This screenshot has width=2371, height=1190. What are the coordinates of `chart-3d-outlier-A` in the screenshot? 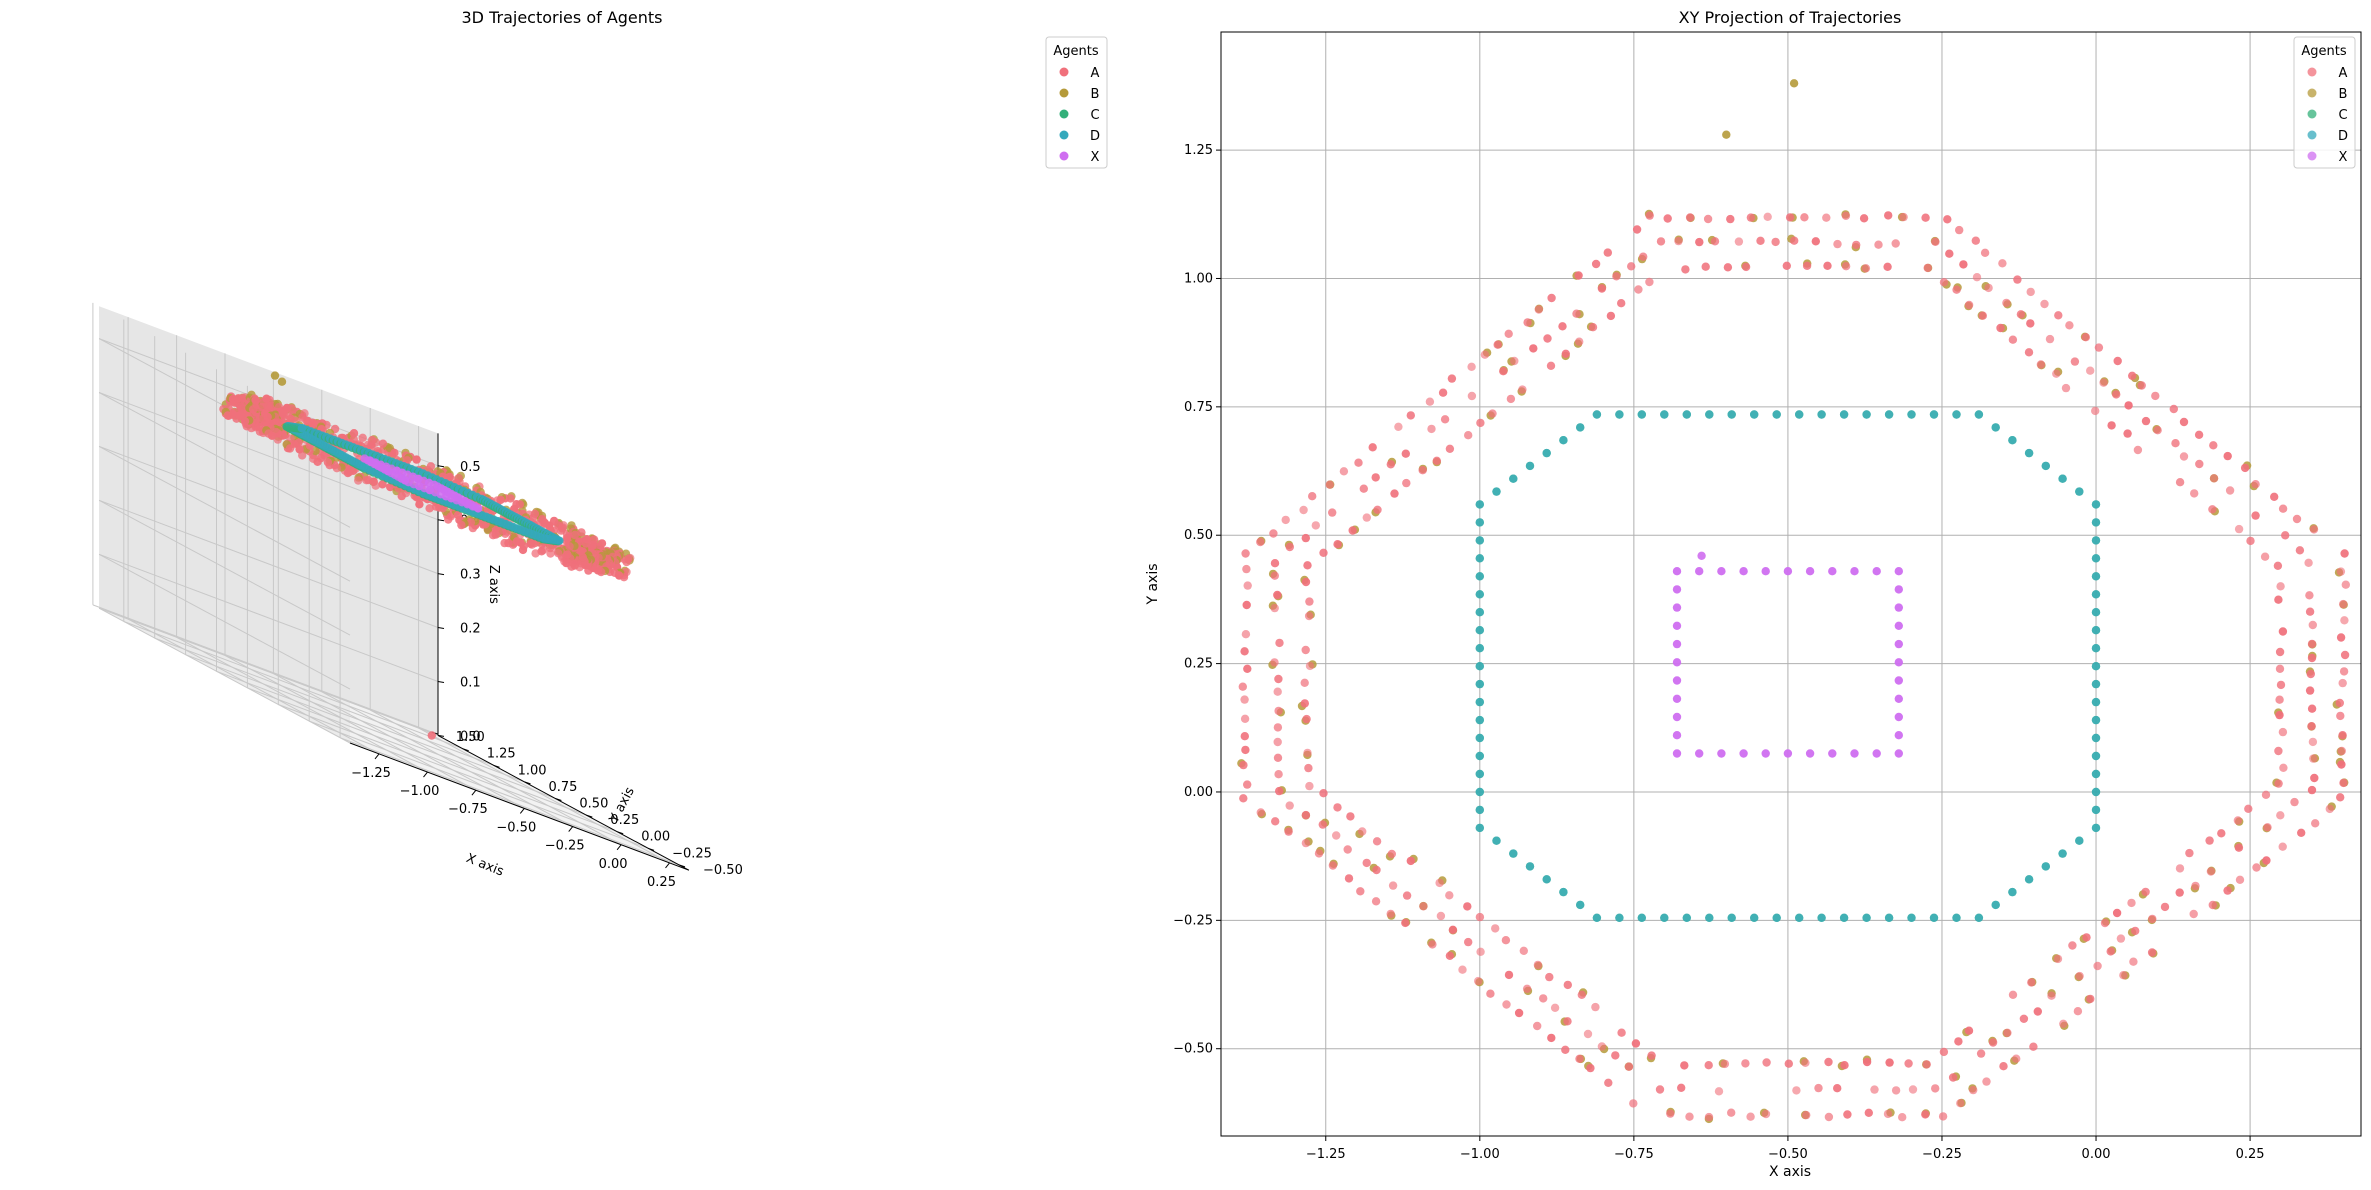 It's located at (431, 735).